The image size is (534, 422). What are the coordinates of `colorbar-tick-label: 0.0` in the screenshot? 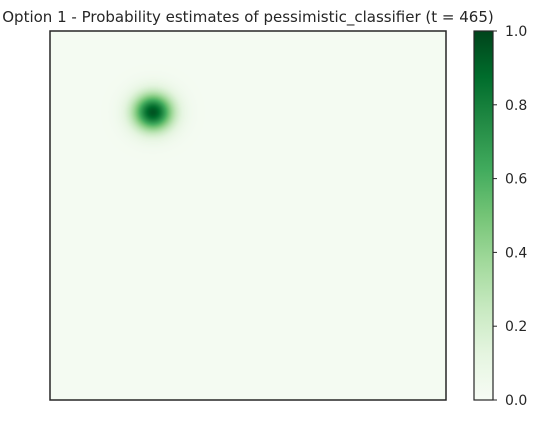 It's located at (516, 401).